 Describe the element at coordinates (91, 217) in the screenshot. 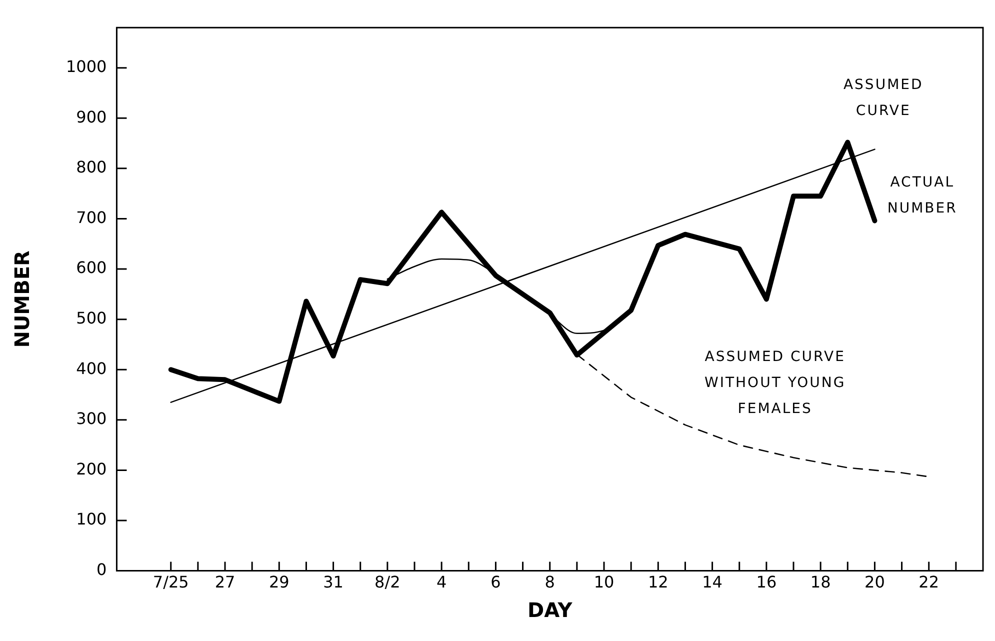

I see `y-tick-label: 700` at that location.